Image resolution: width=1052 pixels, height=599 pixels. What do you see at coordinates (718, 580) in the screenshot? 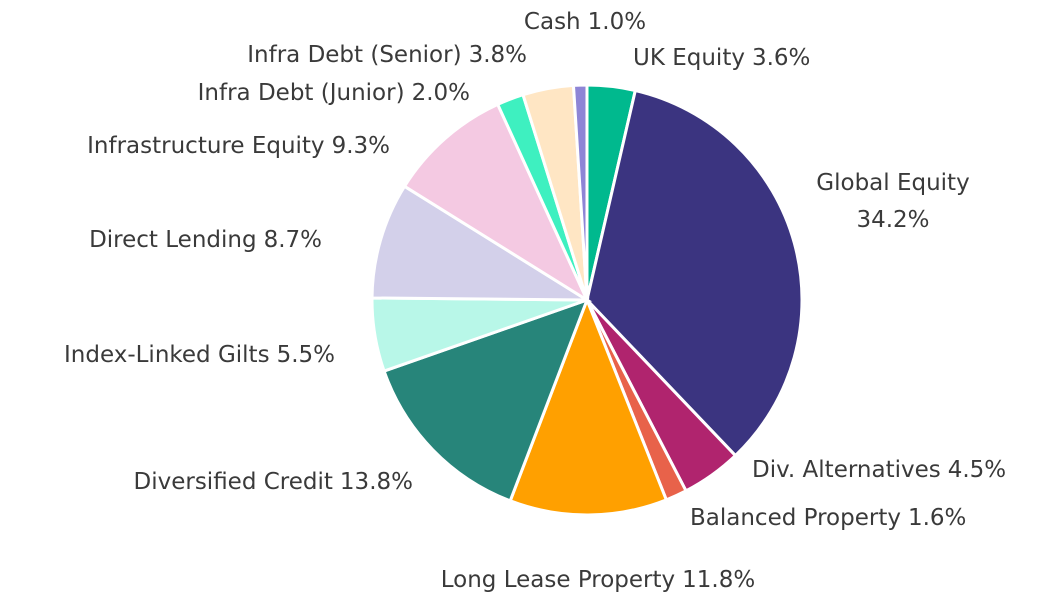
I see `slice-value: 11.8%` at bounding box center [718, 580].